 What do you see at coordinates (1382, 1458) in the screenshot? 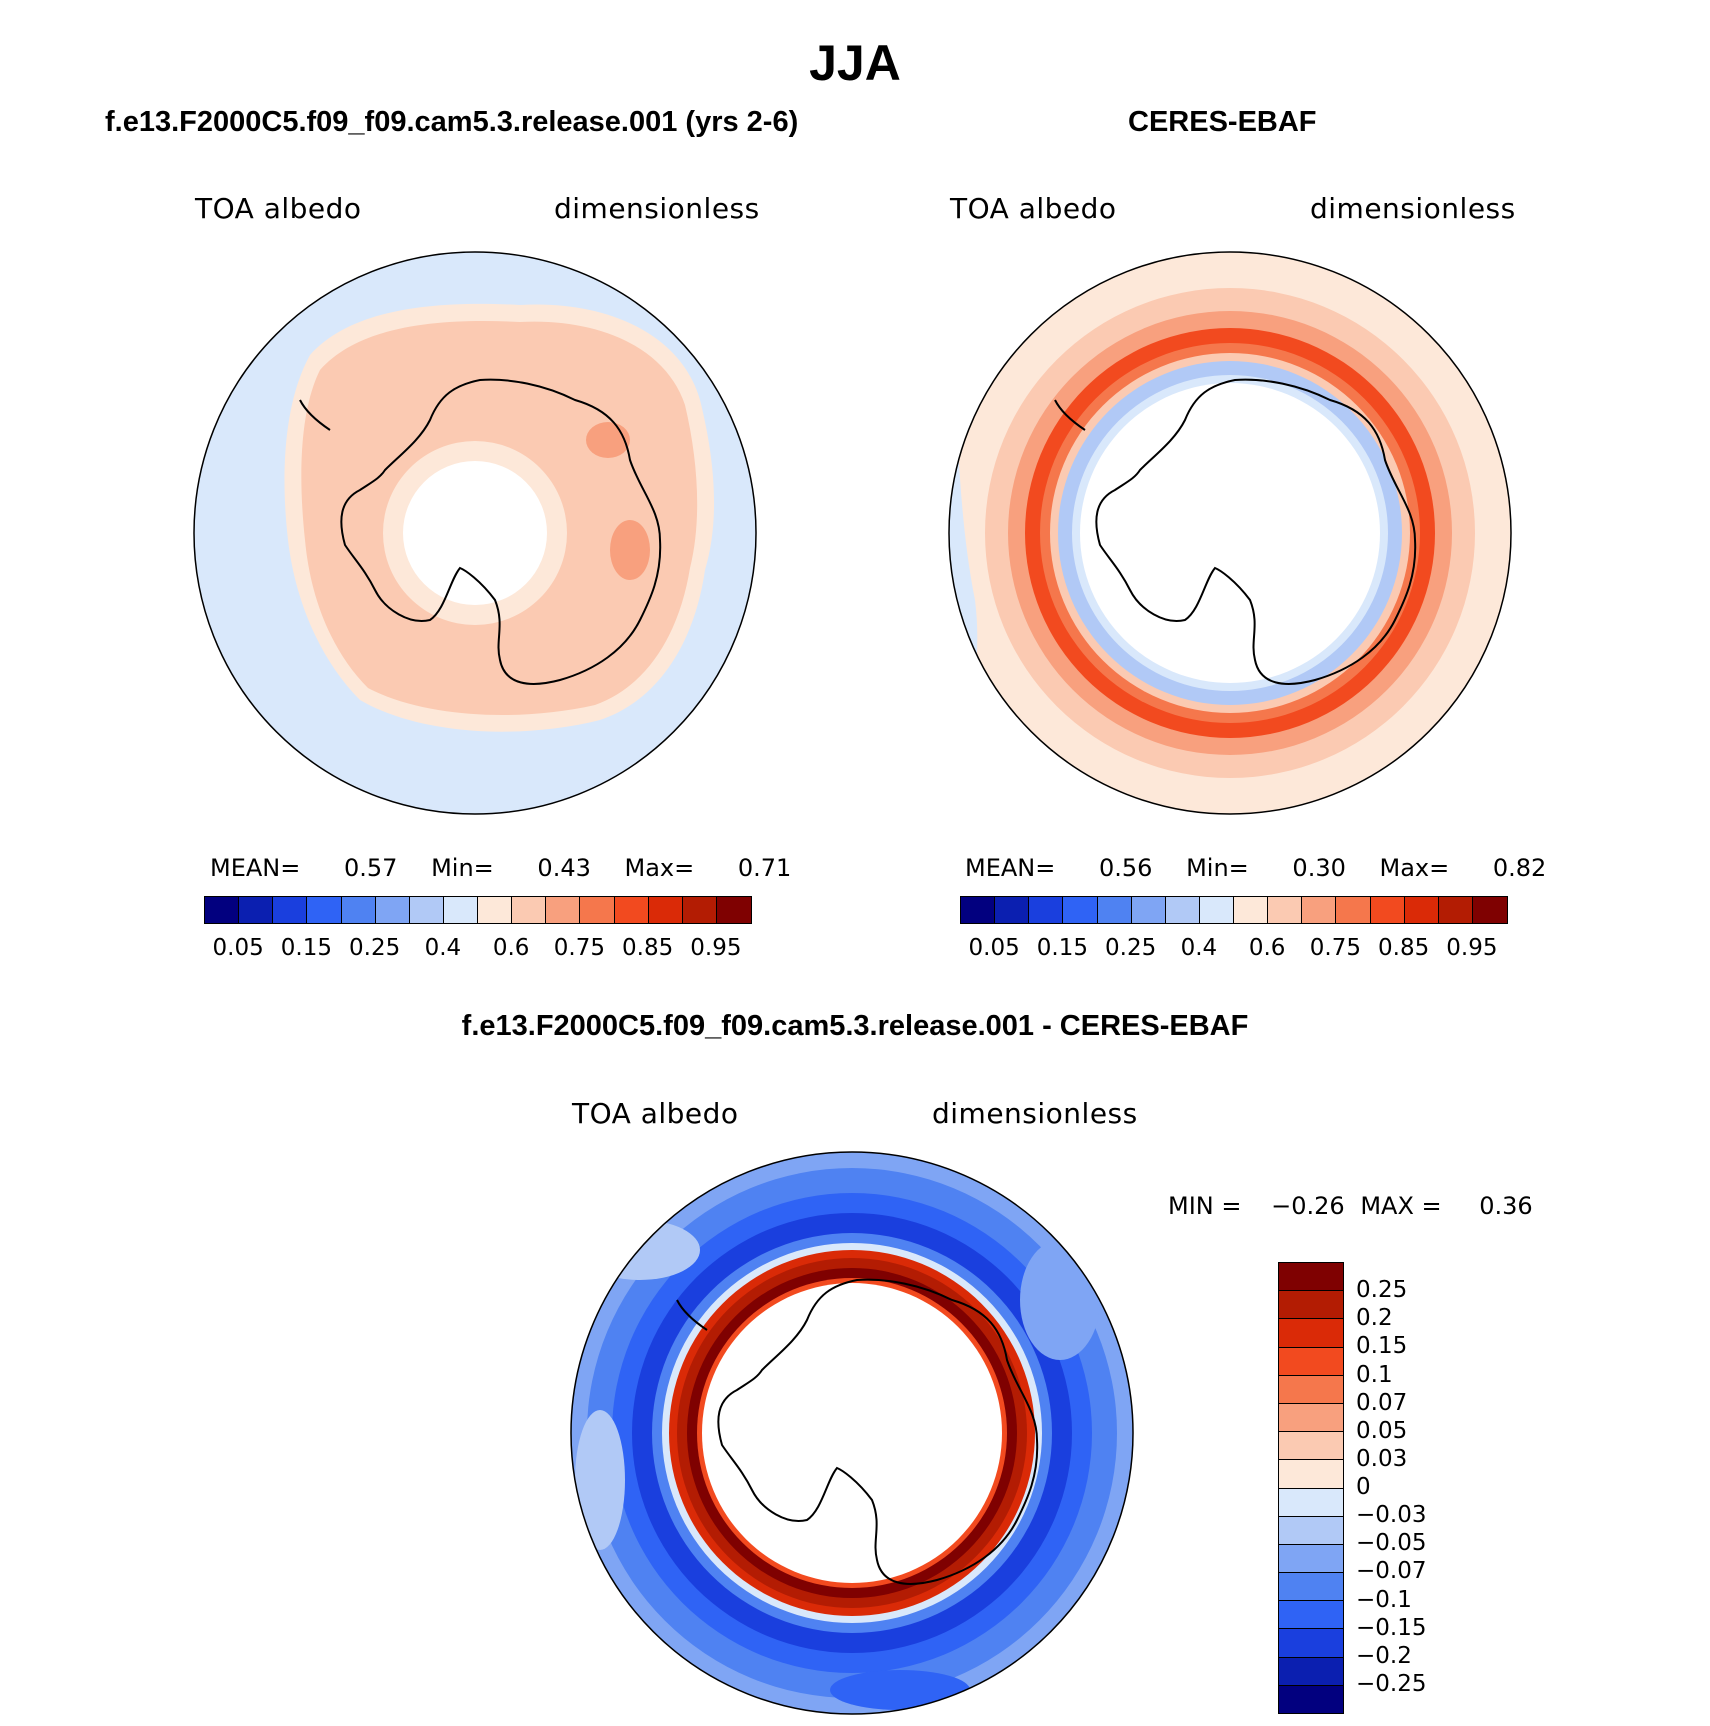
I see `panel-3-colorbar-label: 0.03` at bounding box center [1382, 1458].